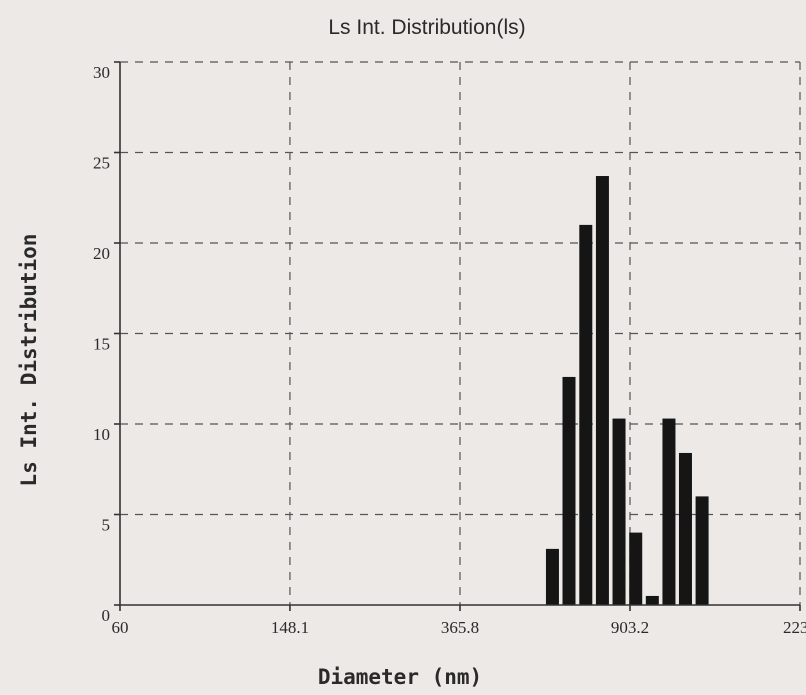  I want to click on x-tick-label: 60, so click(120, 627).